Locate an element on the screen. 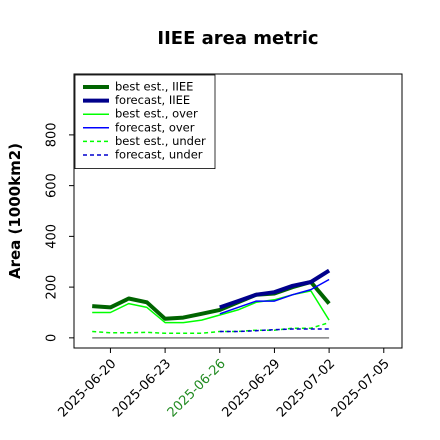 This screenshot has height=440, width=440. series-line-best-est-over is located at coordinates (211, 307).